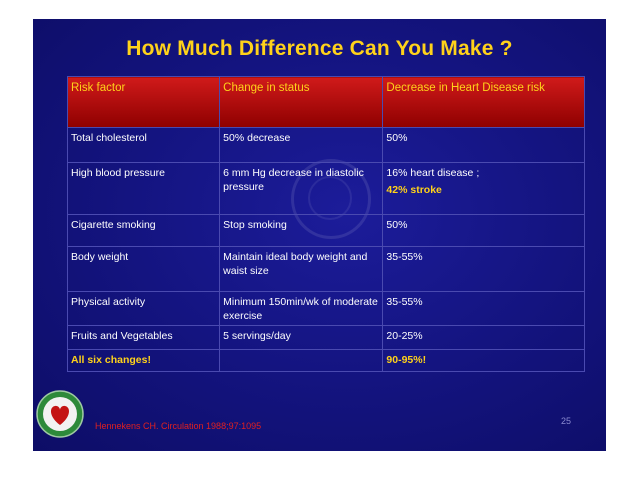 This screenshot has width=638, height=479. I want to click on cell-total-risk: 90-95%!, so click(483, 360).